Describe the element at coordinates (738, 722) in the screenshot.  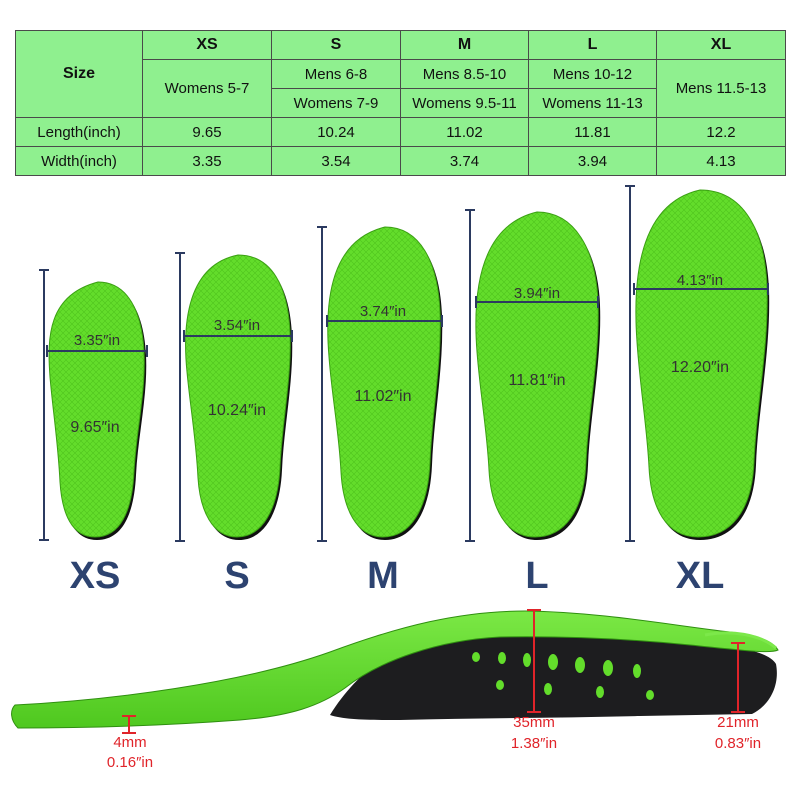
I see `heel-mm-label: 21mm` at that location.